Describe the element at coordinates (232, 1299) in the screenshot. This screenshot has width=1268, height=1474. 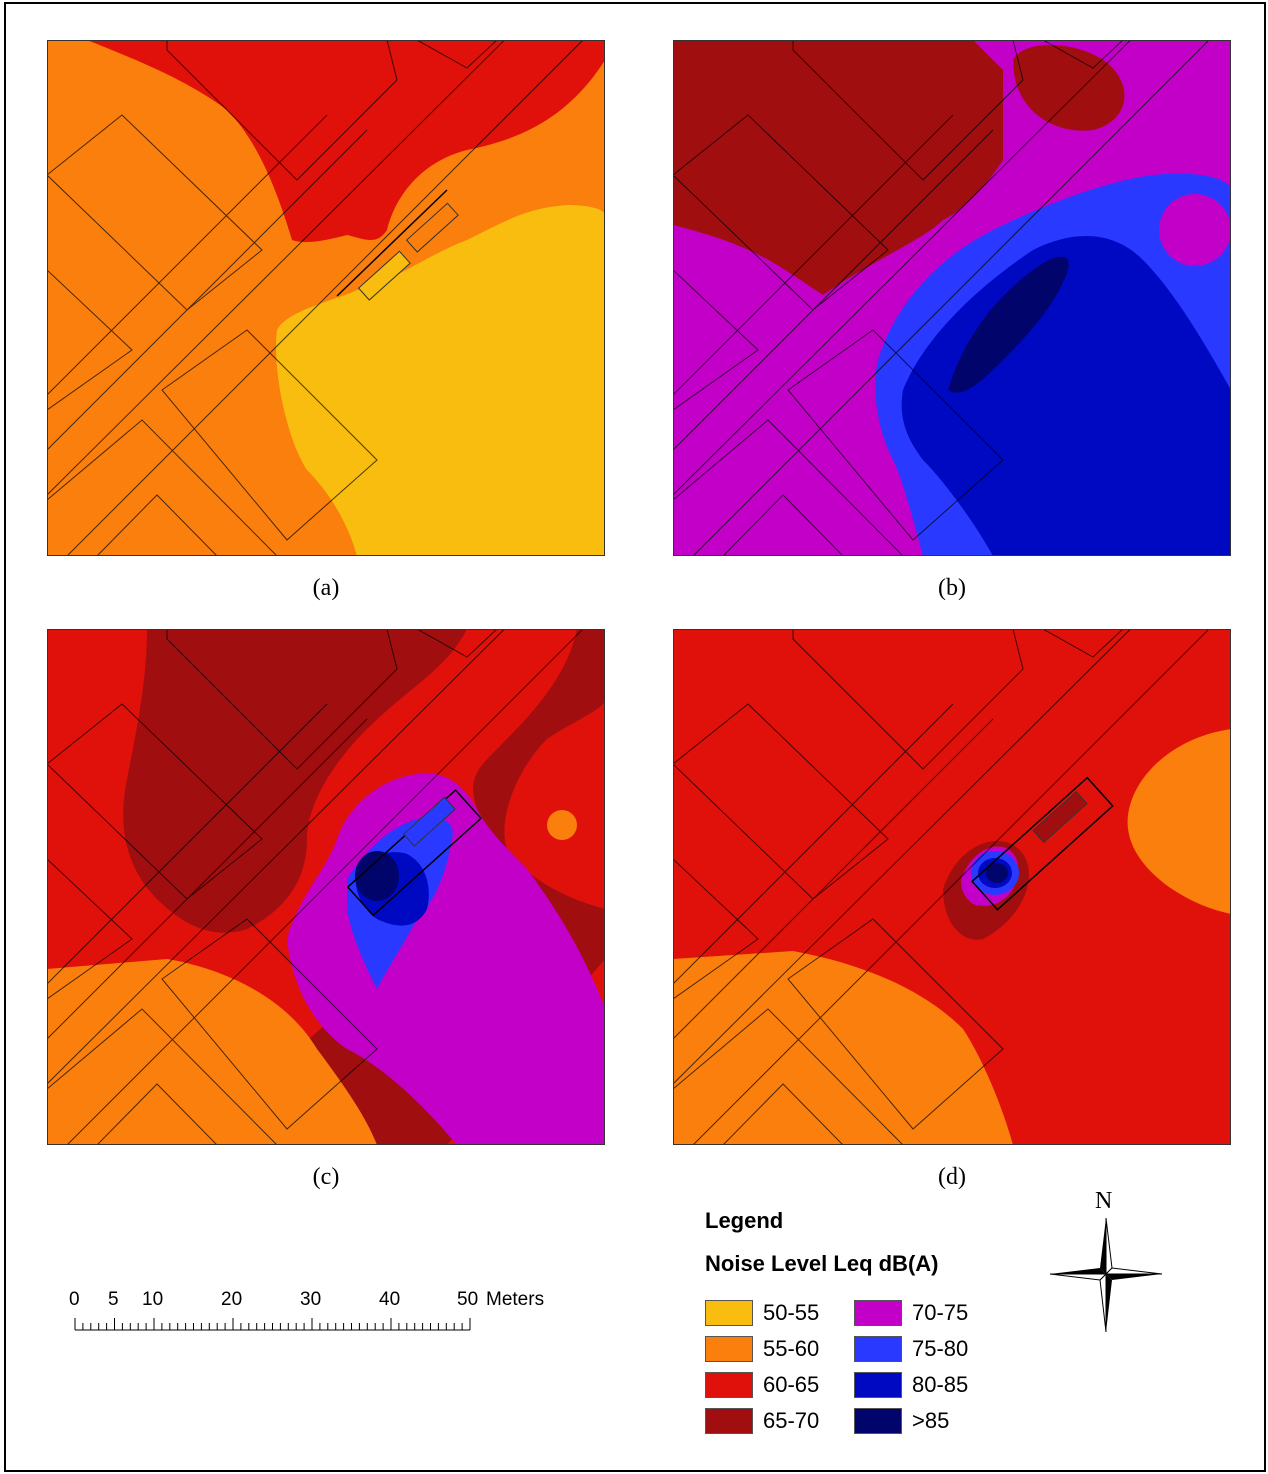
I see `scale-label-20: 20` at that location.